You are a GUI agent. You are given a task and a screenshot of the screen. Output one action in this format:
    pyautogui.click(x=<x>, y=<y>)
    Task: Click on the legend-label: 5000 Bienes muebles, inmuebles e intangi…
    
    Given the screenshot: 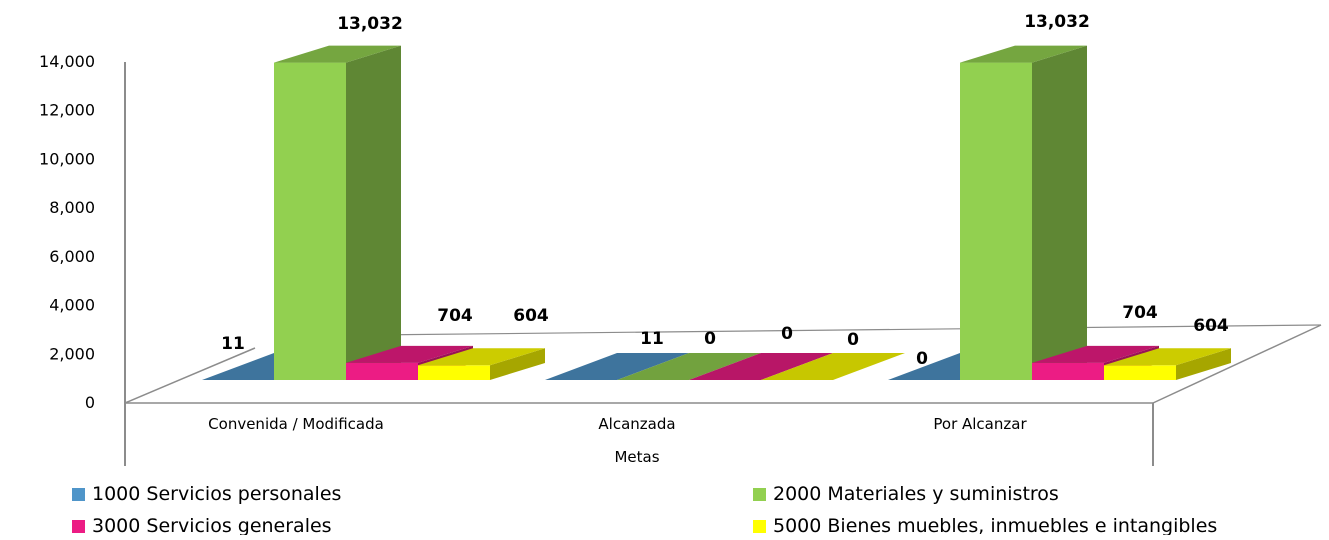 What is the action you would take?
    pyautogui.click(x=995, y=525)
    